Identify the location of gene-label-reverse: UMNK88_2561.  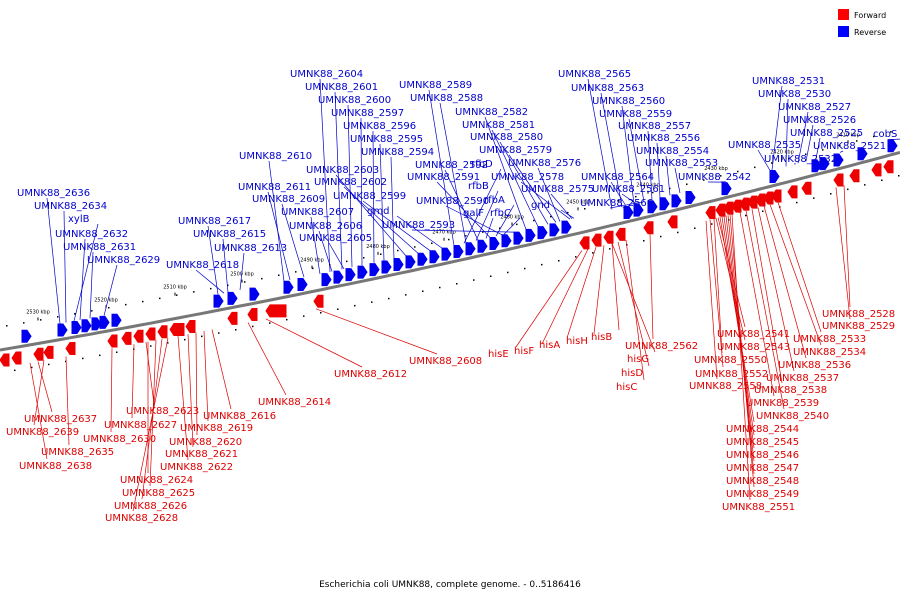
(628, 189).